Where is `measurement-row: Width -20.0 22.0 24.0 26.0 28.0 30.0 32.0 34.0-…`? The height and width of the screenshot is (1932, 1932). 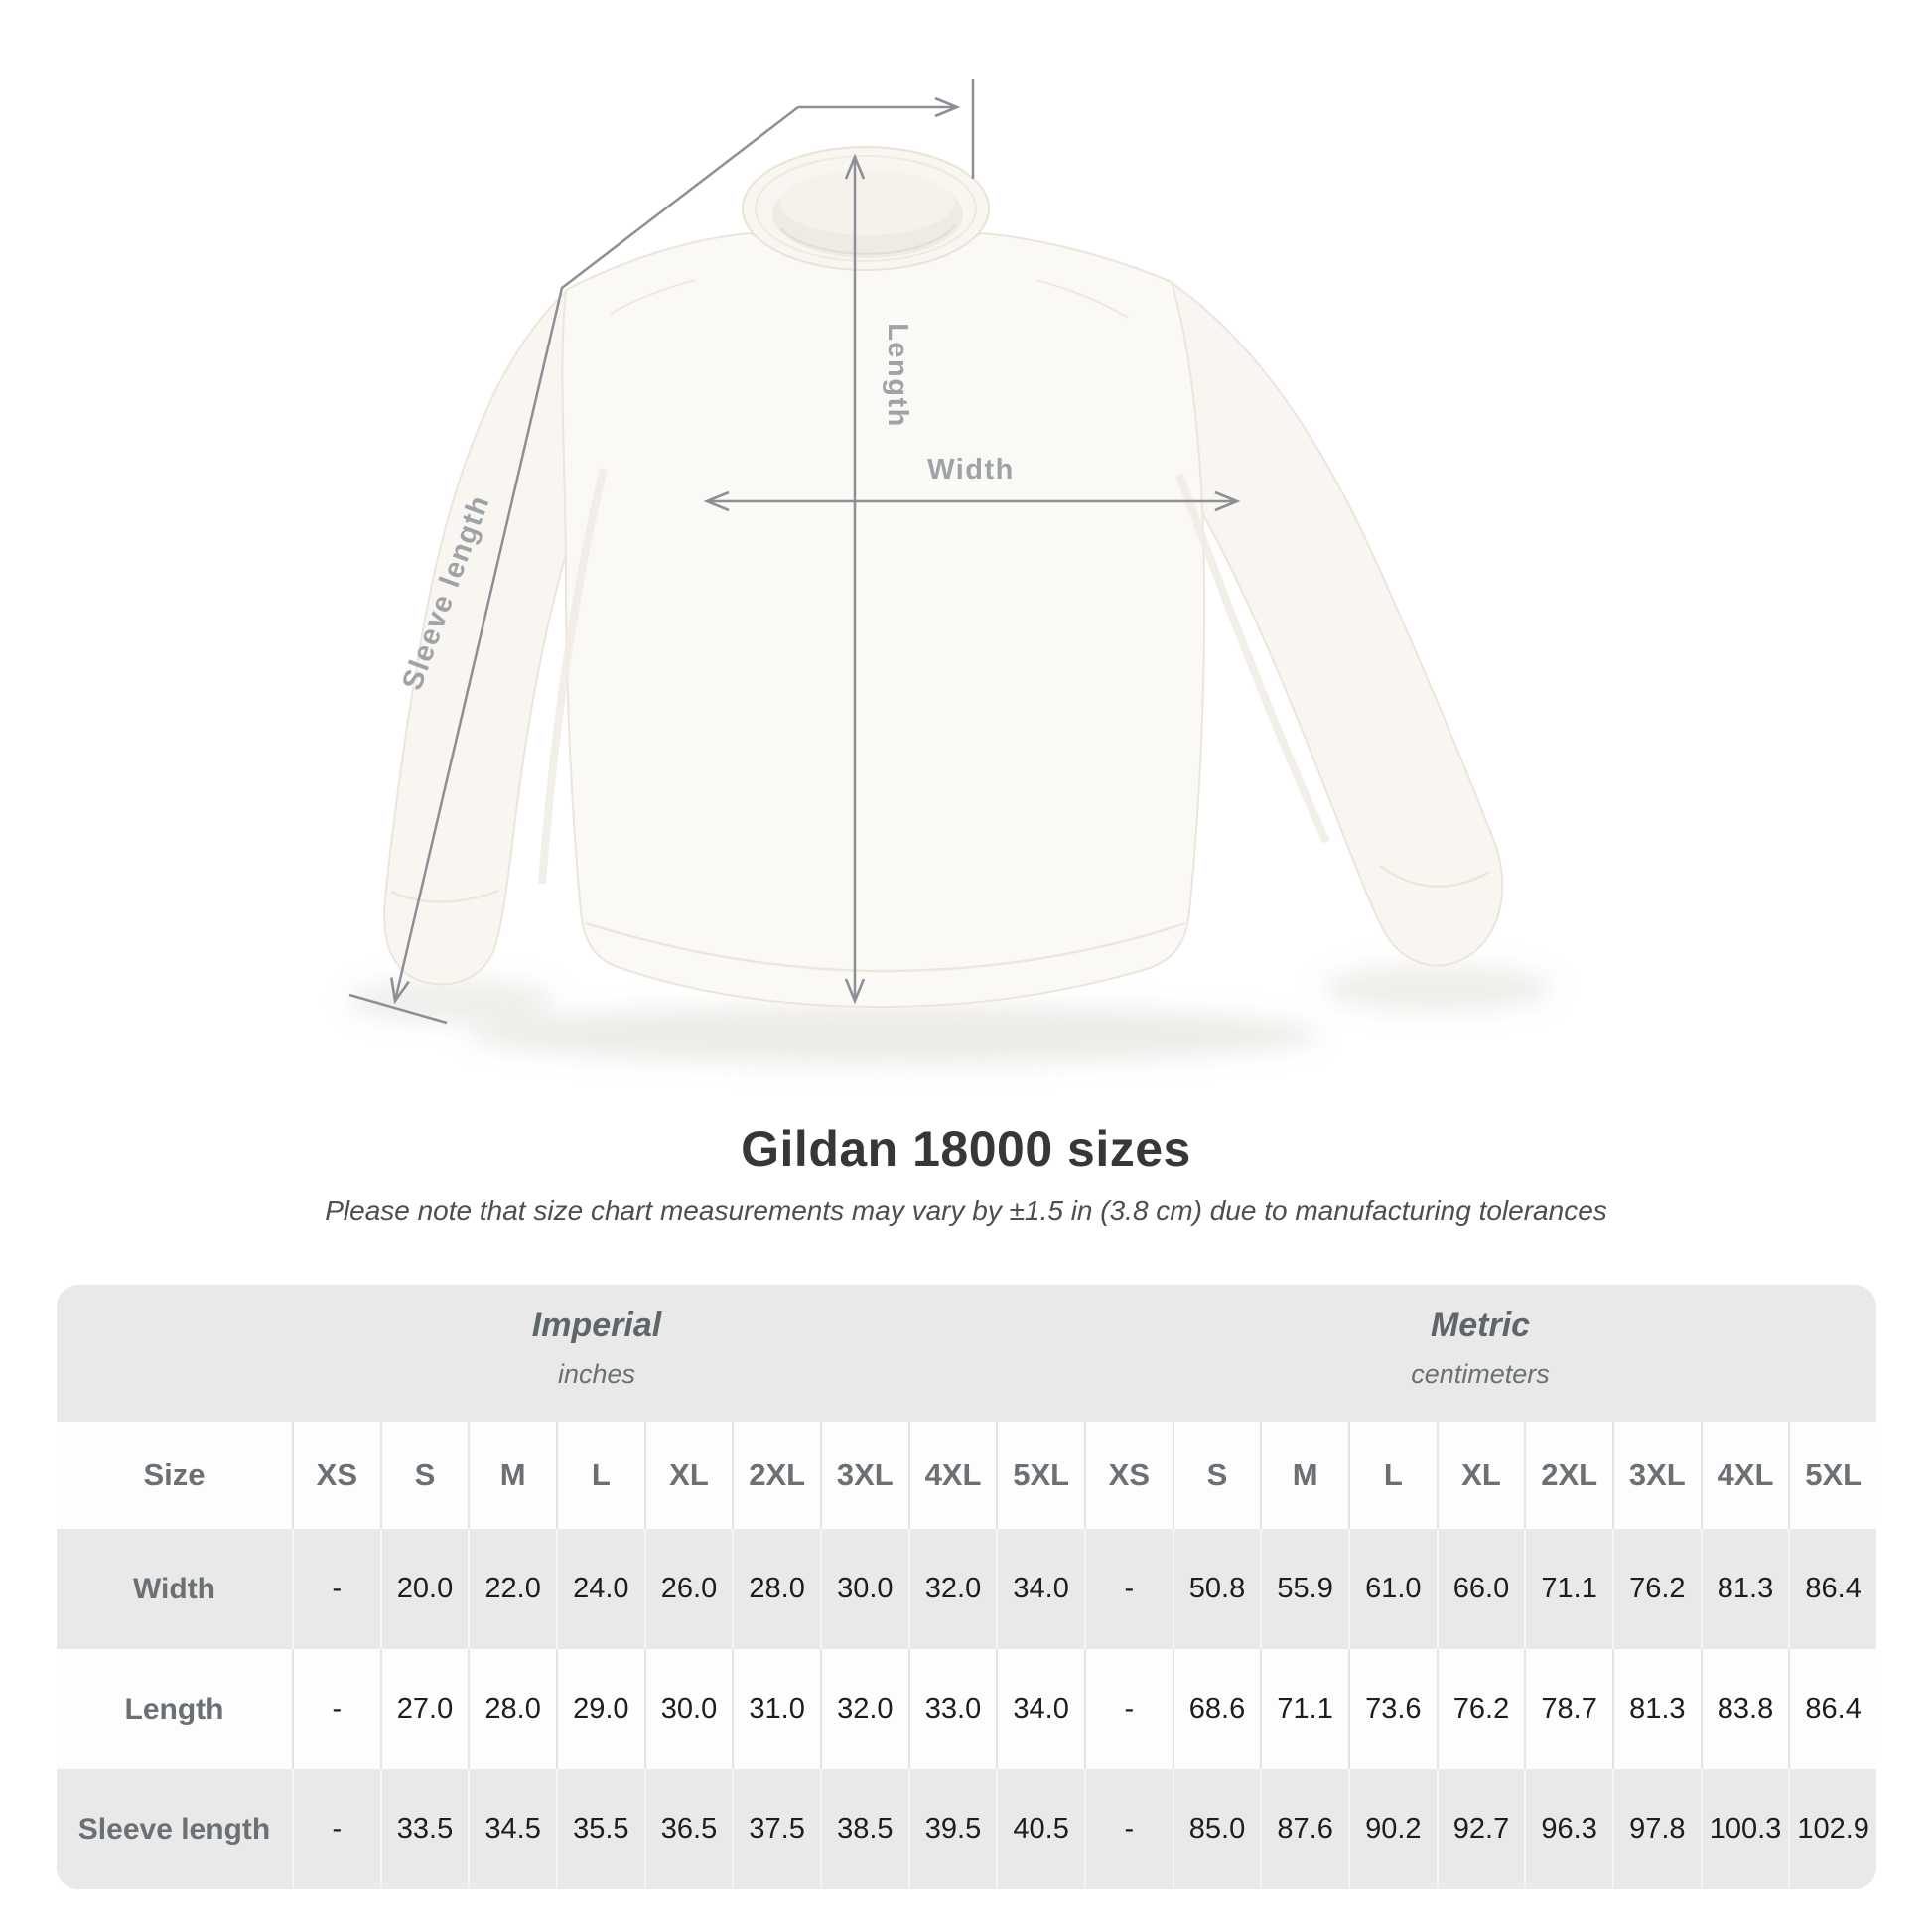
measurement-row: Width -20.0 22.0 24.0 26.0 28.0 30.0 32.0 34.0-… is located at coordinates (967, 1589).